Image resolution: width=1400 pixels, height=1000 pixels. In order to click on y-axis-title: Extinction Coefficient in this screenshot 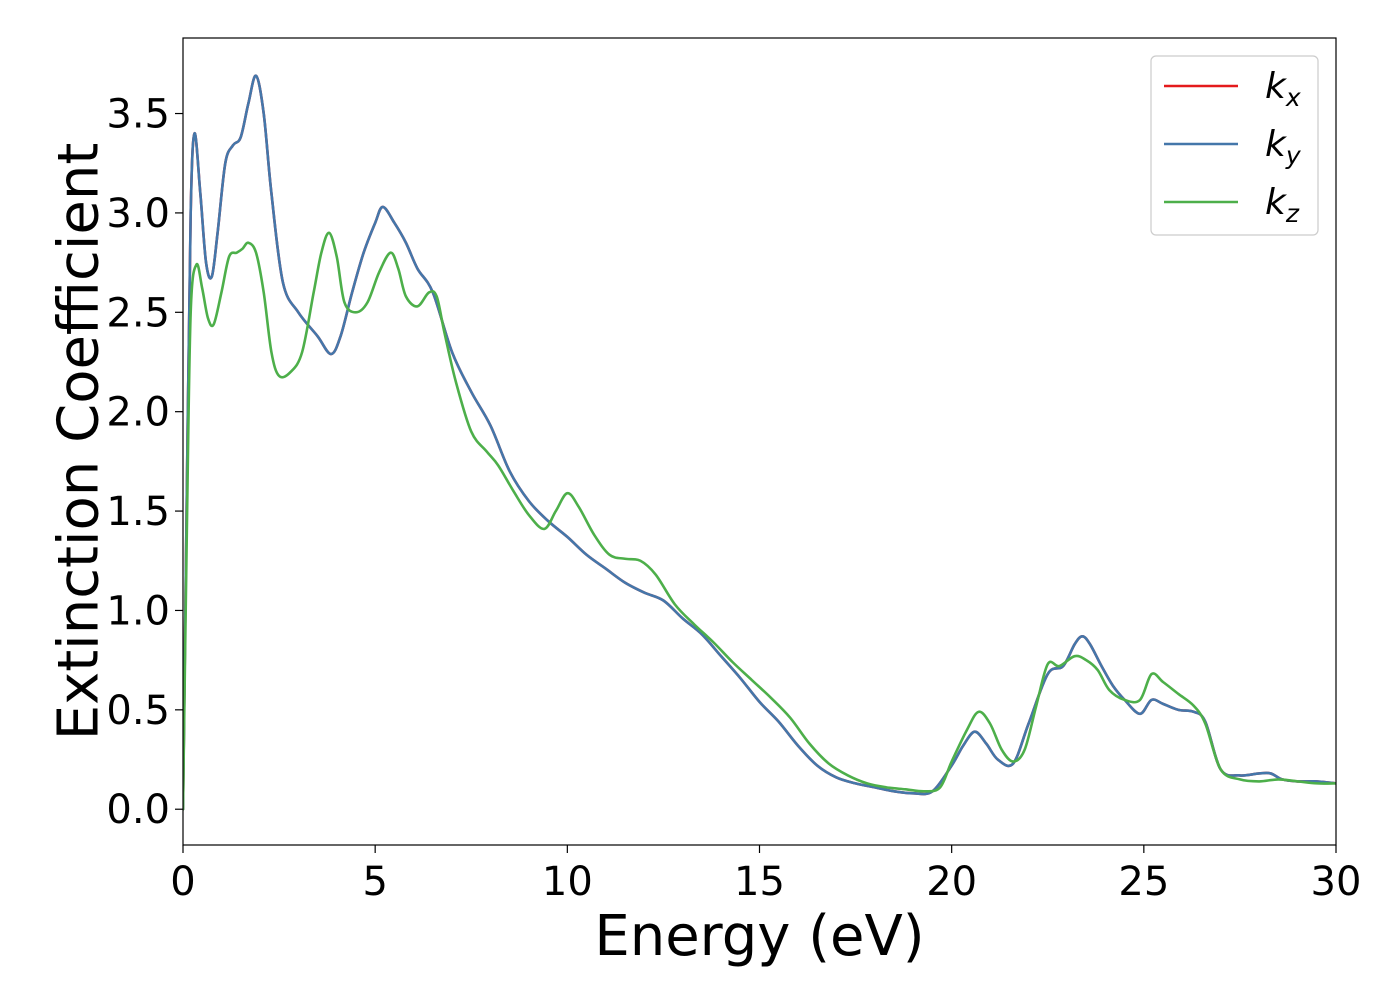, I will do `click(79, 442)`.